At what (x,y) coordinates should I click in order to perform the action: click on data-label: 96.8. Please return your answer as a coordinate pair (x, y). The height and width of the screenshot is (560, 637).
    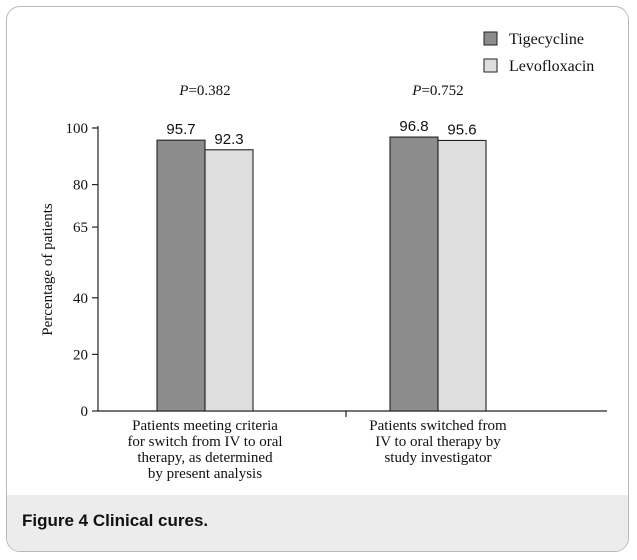
    Looking at the image, I should click on (413, 126).